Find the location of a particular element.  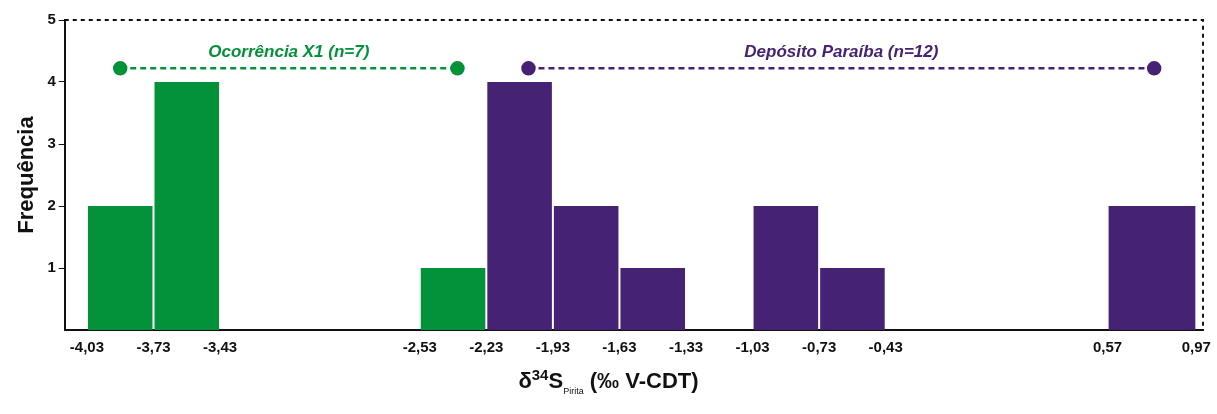

x-tick-label: -2,23 is located at coordinates (486, 347).